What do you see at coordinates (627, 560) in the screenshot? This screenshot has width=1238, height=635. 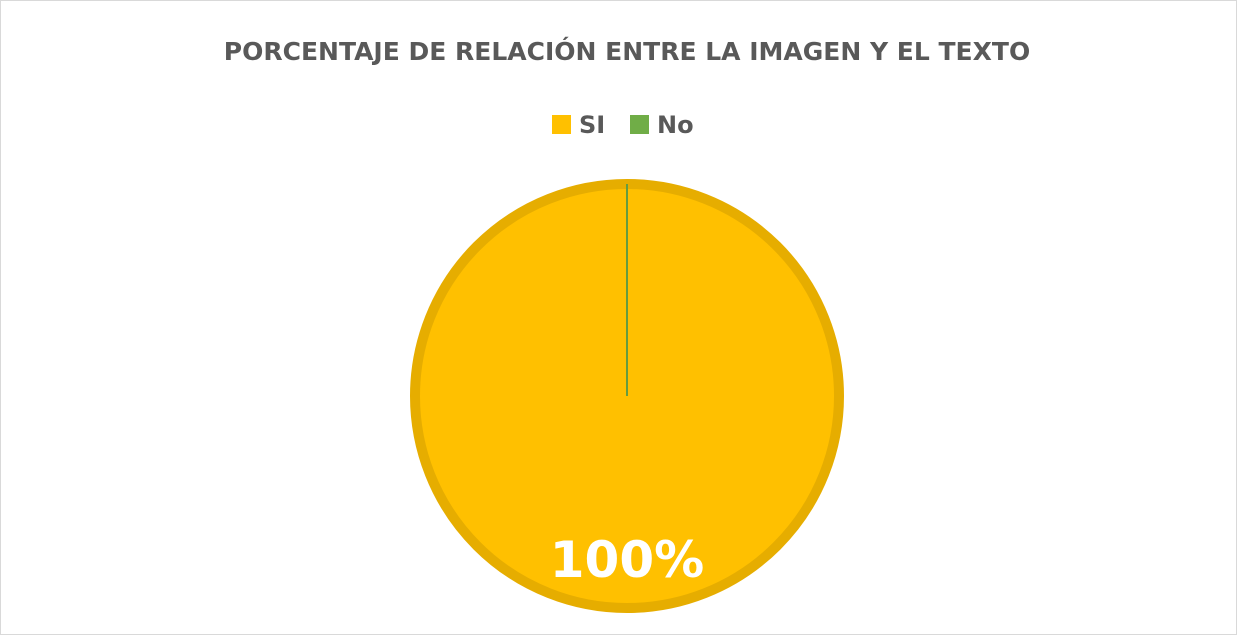 I see `data-label: 100%` at bounding box center [627, 560].